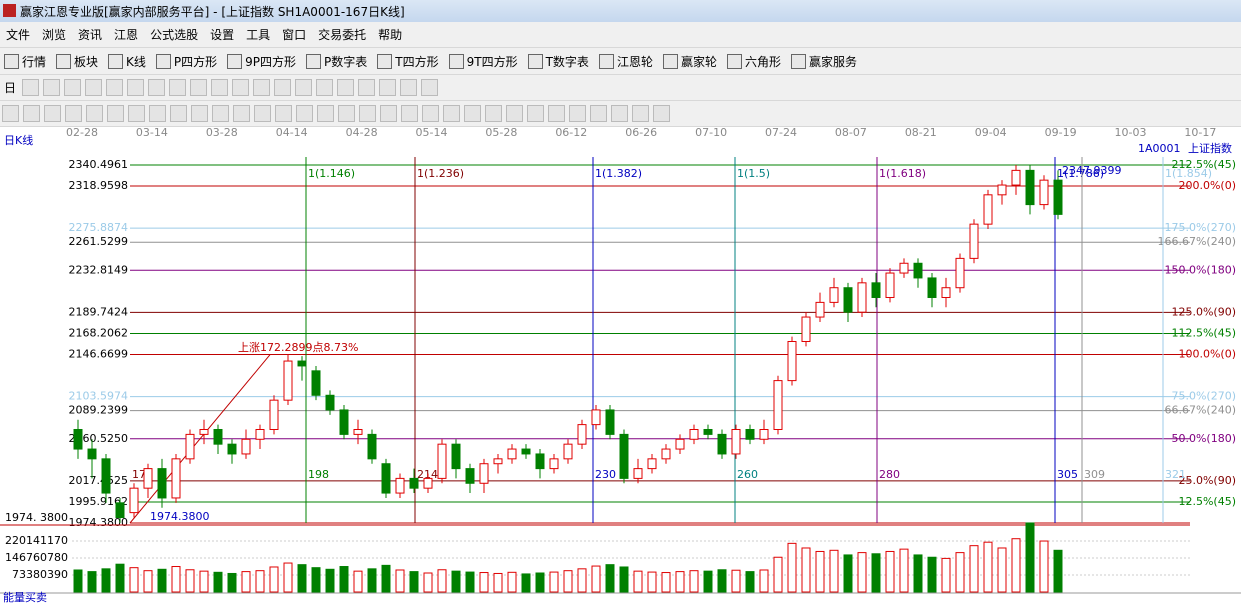 Image resolution: width=1241 pixels, height=605 pixels. I want to click on menu-item: 江恩, so click(126, 35).